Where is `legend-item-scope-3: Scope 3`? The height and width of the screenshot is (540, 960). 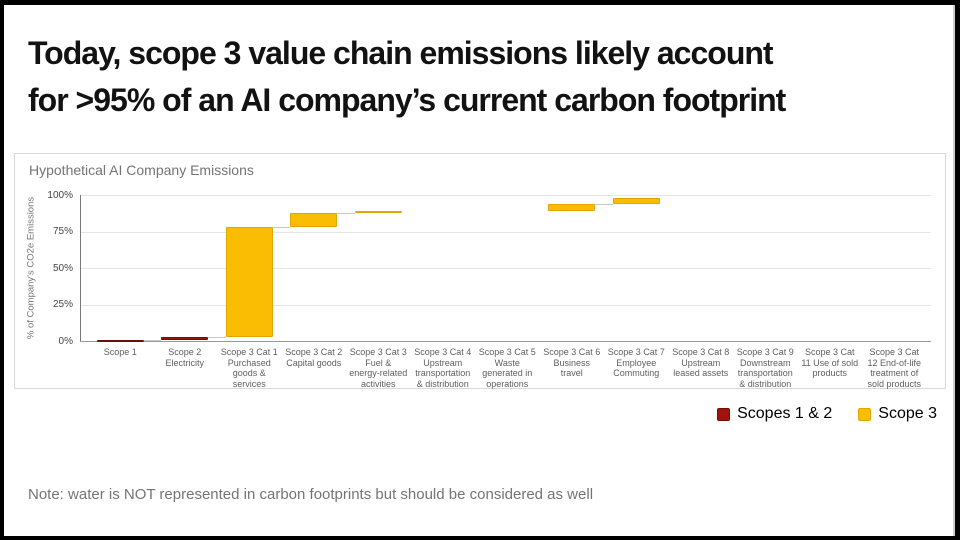
legend-item-scope-3: Scope 3 is located at coordinates (897, 414).